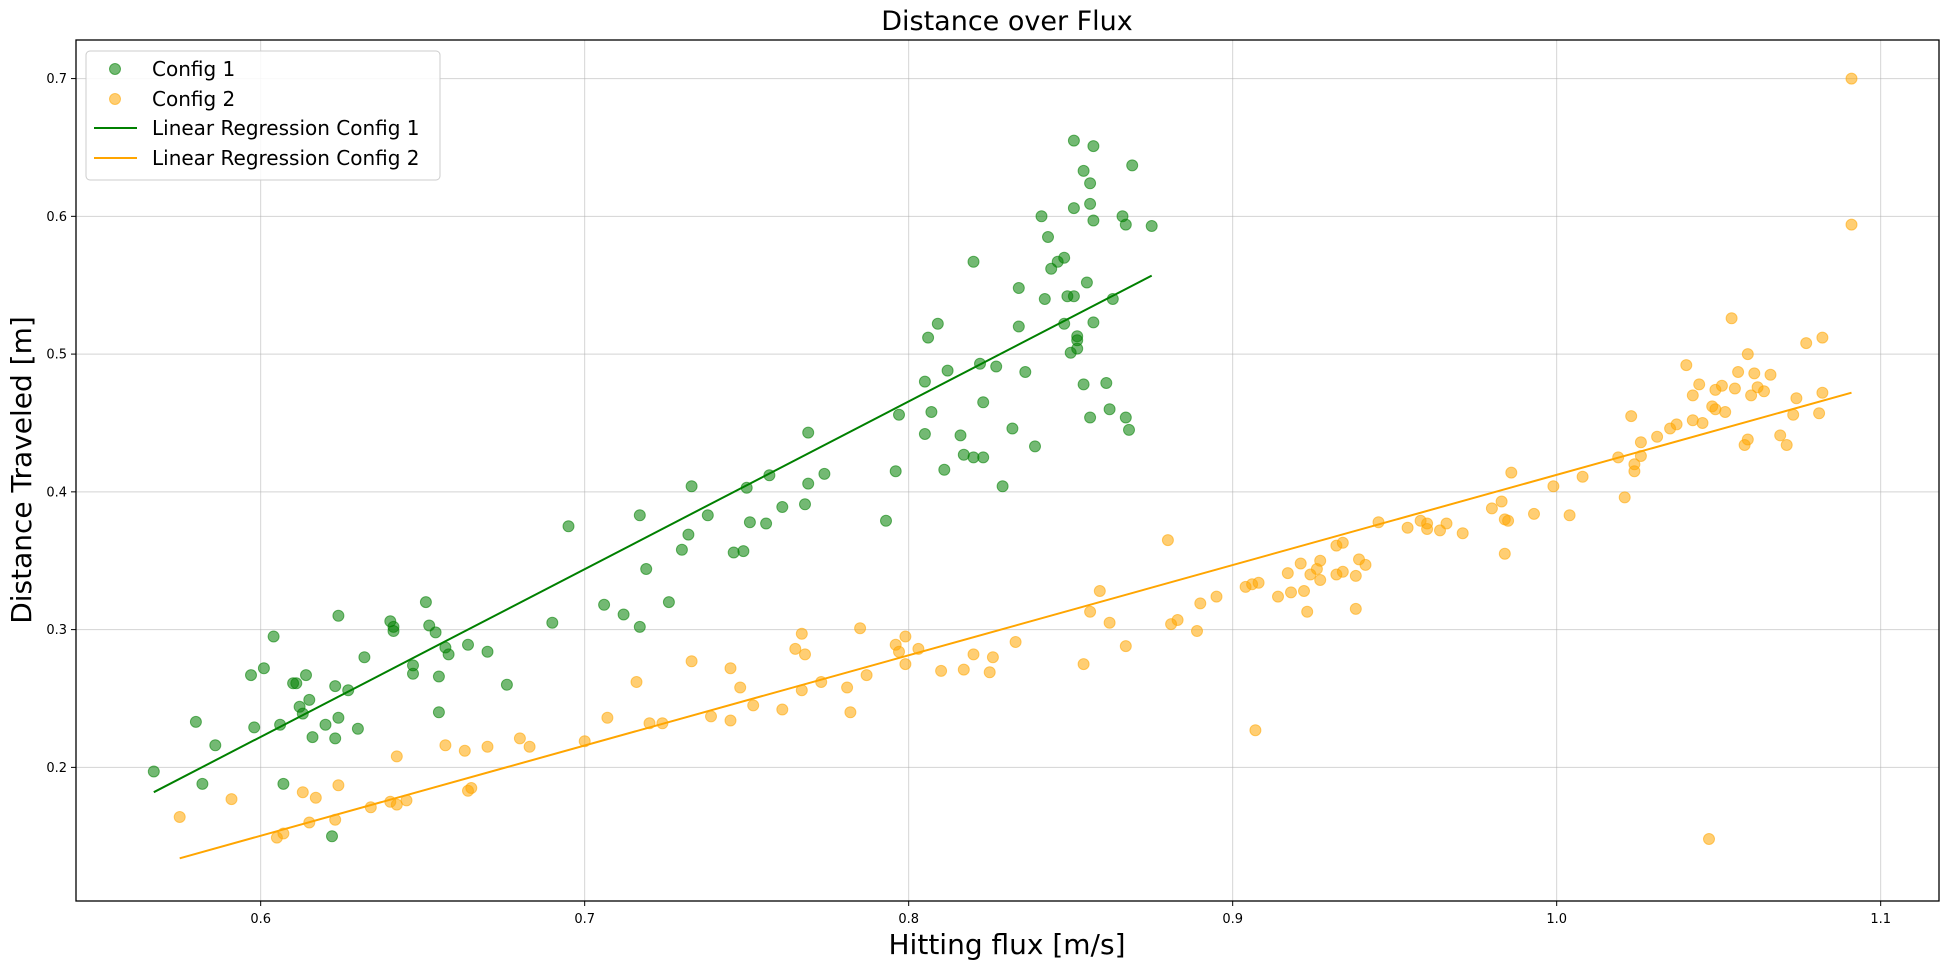 Image resolution: width=1950 pixels, height=969 pixels. I want to click on x-tick-label: 0.7, so click(584, 919).